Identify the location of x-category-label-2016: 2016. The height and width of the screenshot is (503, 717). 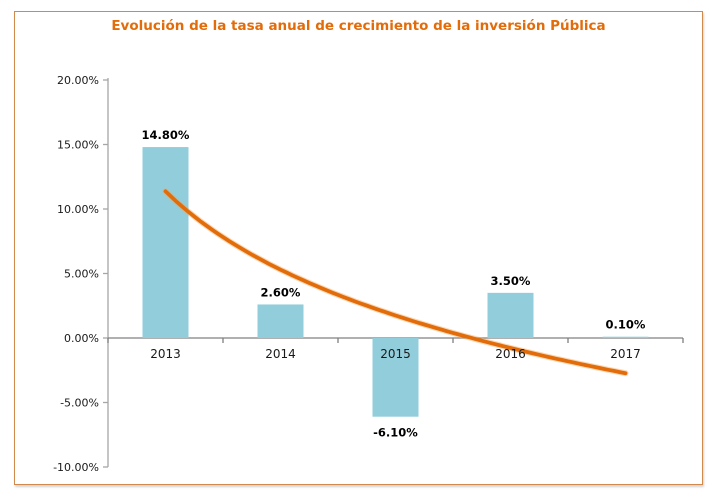
(510, 354).